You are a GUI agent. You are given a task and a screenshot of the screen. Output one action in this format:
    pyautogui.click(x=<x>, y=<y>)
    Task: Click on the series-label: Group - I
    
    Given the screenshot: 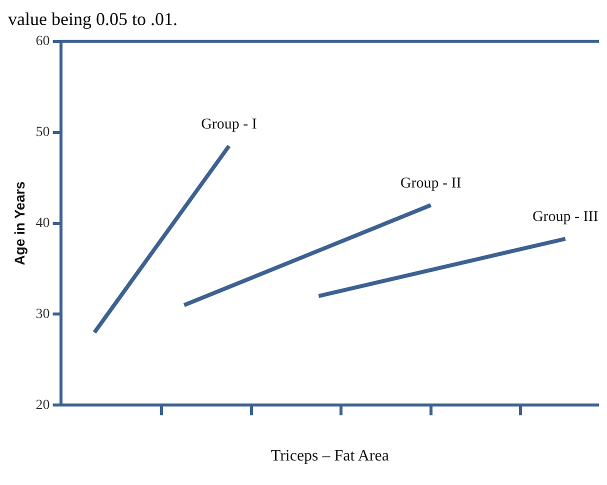 What is the action you would take?
    pyautogui.click(x=229, y=124)
    